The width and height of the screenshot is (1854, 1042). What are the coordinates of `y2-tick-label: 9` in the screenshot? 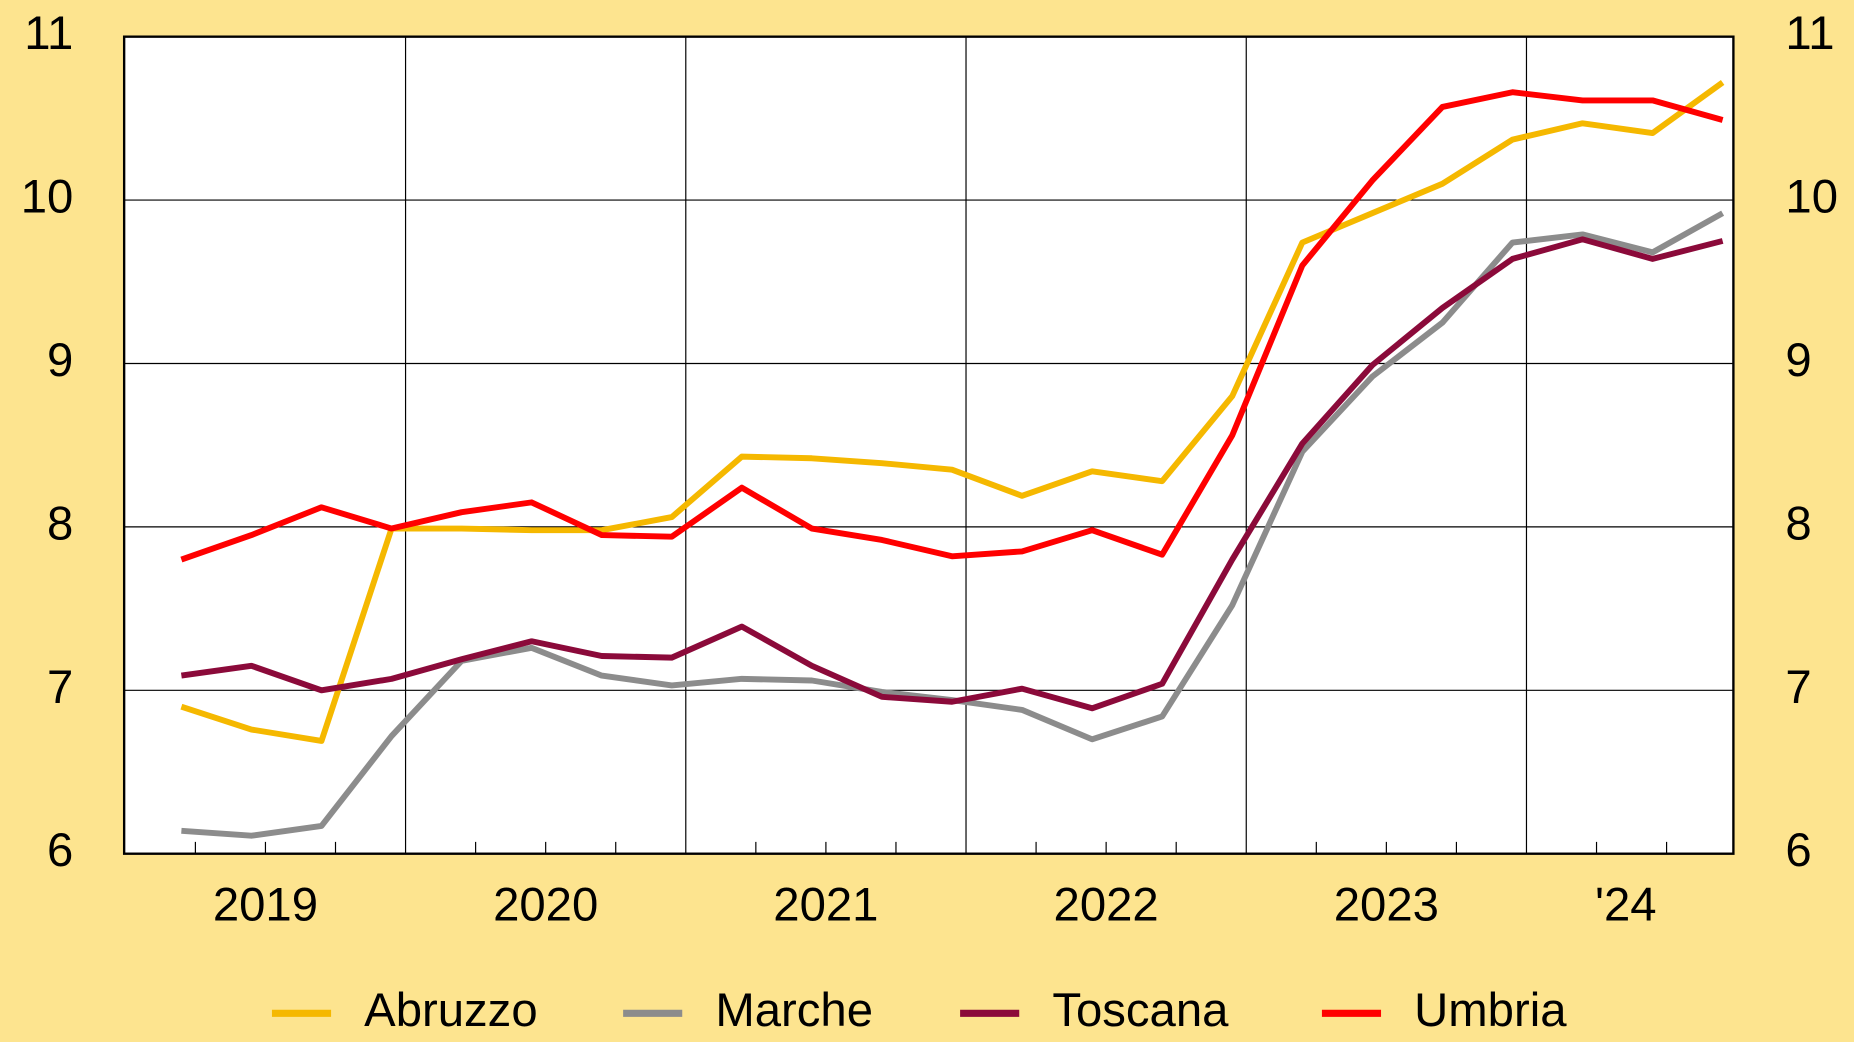 It's located at (1798, 360).